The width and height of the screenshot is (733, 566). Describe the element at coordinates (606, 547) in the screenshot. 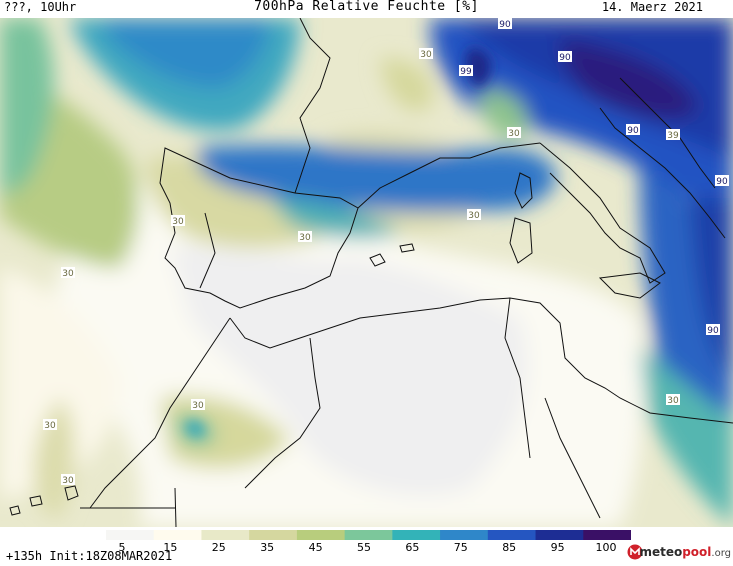

I see `legend-tick-label: 100` at that location.